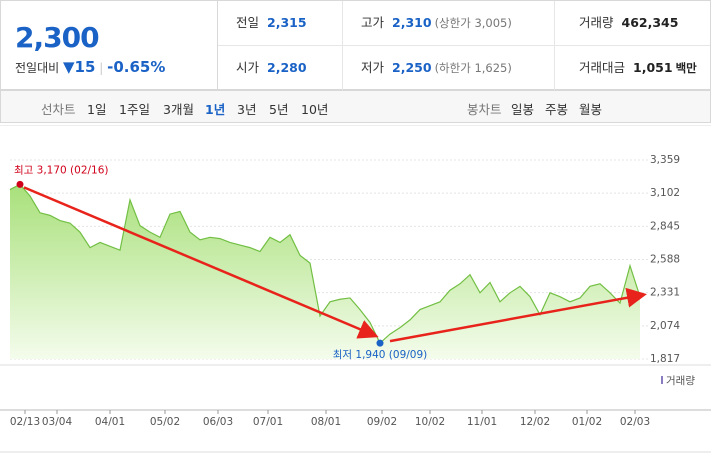 The image size is (711, 454). Describe the element at coordinates (665, 226) in the screenshot. I see `y-tick-label: 2,845` at that location.